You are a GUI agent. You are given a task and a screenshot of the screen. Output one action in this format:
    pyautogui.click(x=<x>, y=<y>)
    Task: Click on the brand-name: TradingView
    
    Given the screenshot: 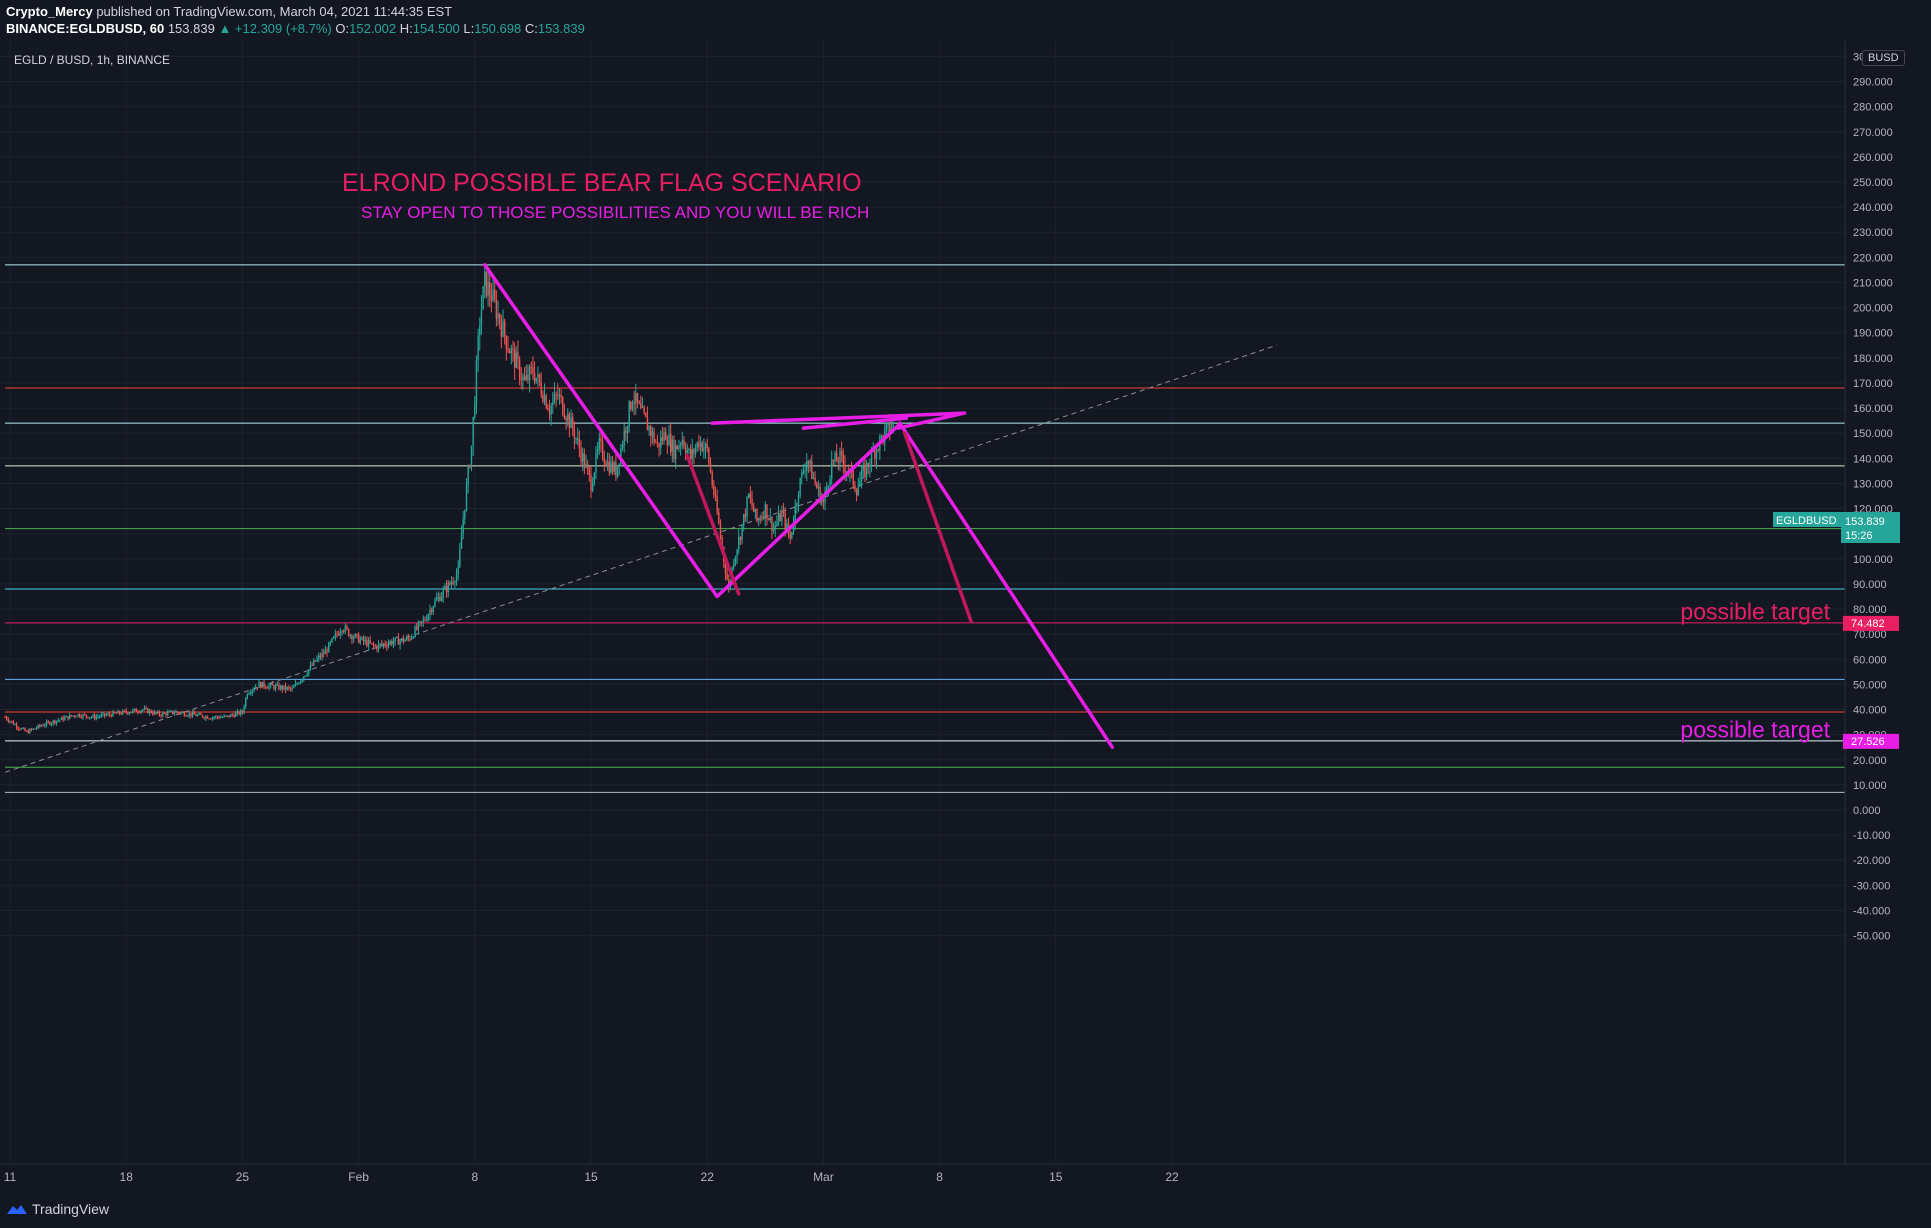 What is the action you would take?
    pyautogui.click(x=71, y=1209)
    